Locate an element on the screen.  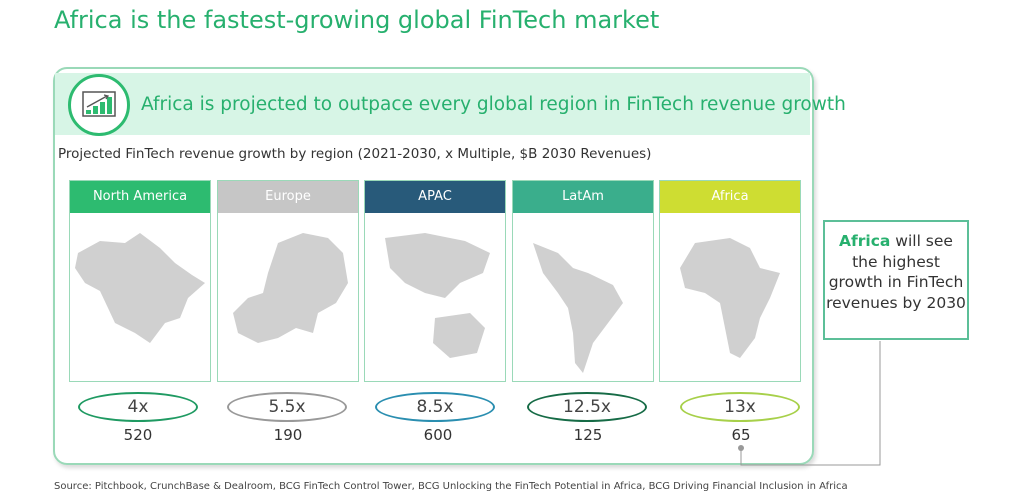
growth-multiple-oval: 13x is located at coordinates (740, 407).